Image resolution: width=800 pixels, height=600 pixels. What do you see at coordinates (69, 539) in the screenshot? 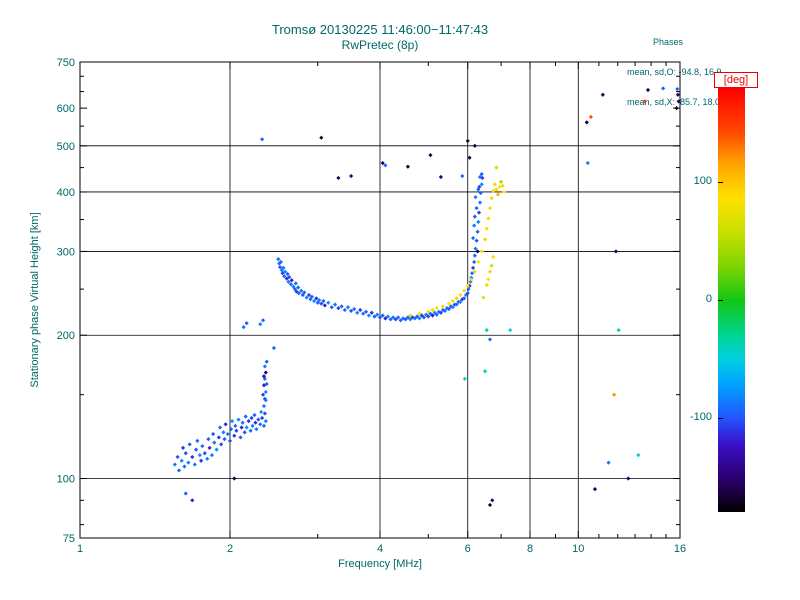
I see `svg-text: 75` at bounding box center [69, 539].